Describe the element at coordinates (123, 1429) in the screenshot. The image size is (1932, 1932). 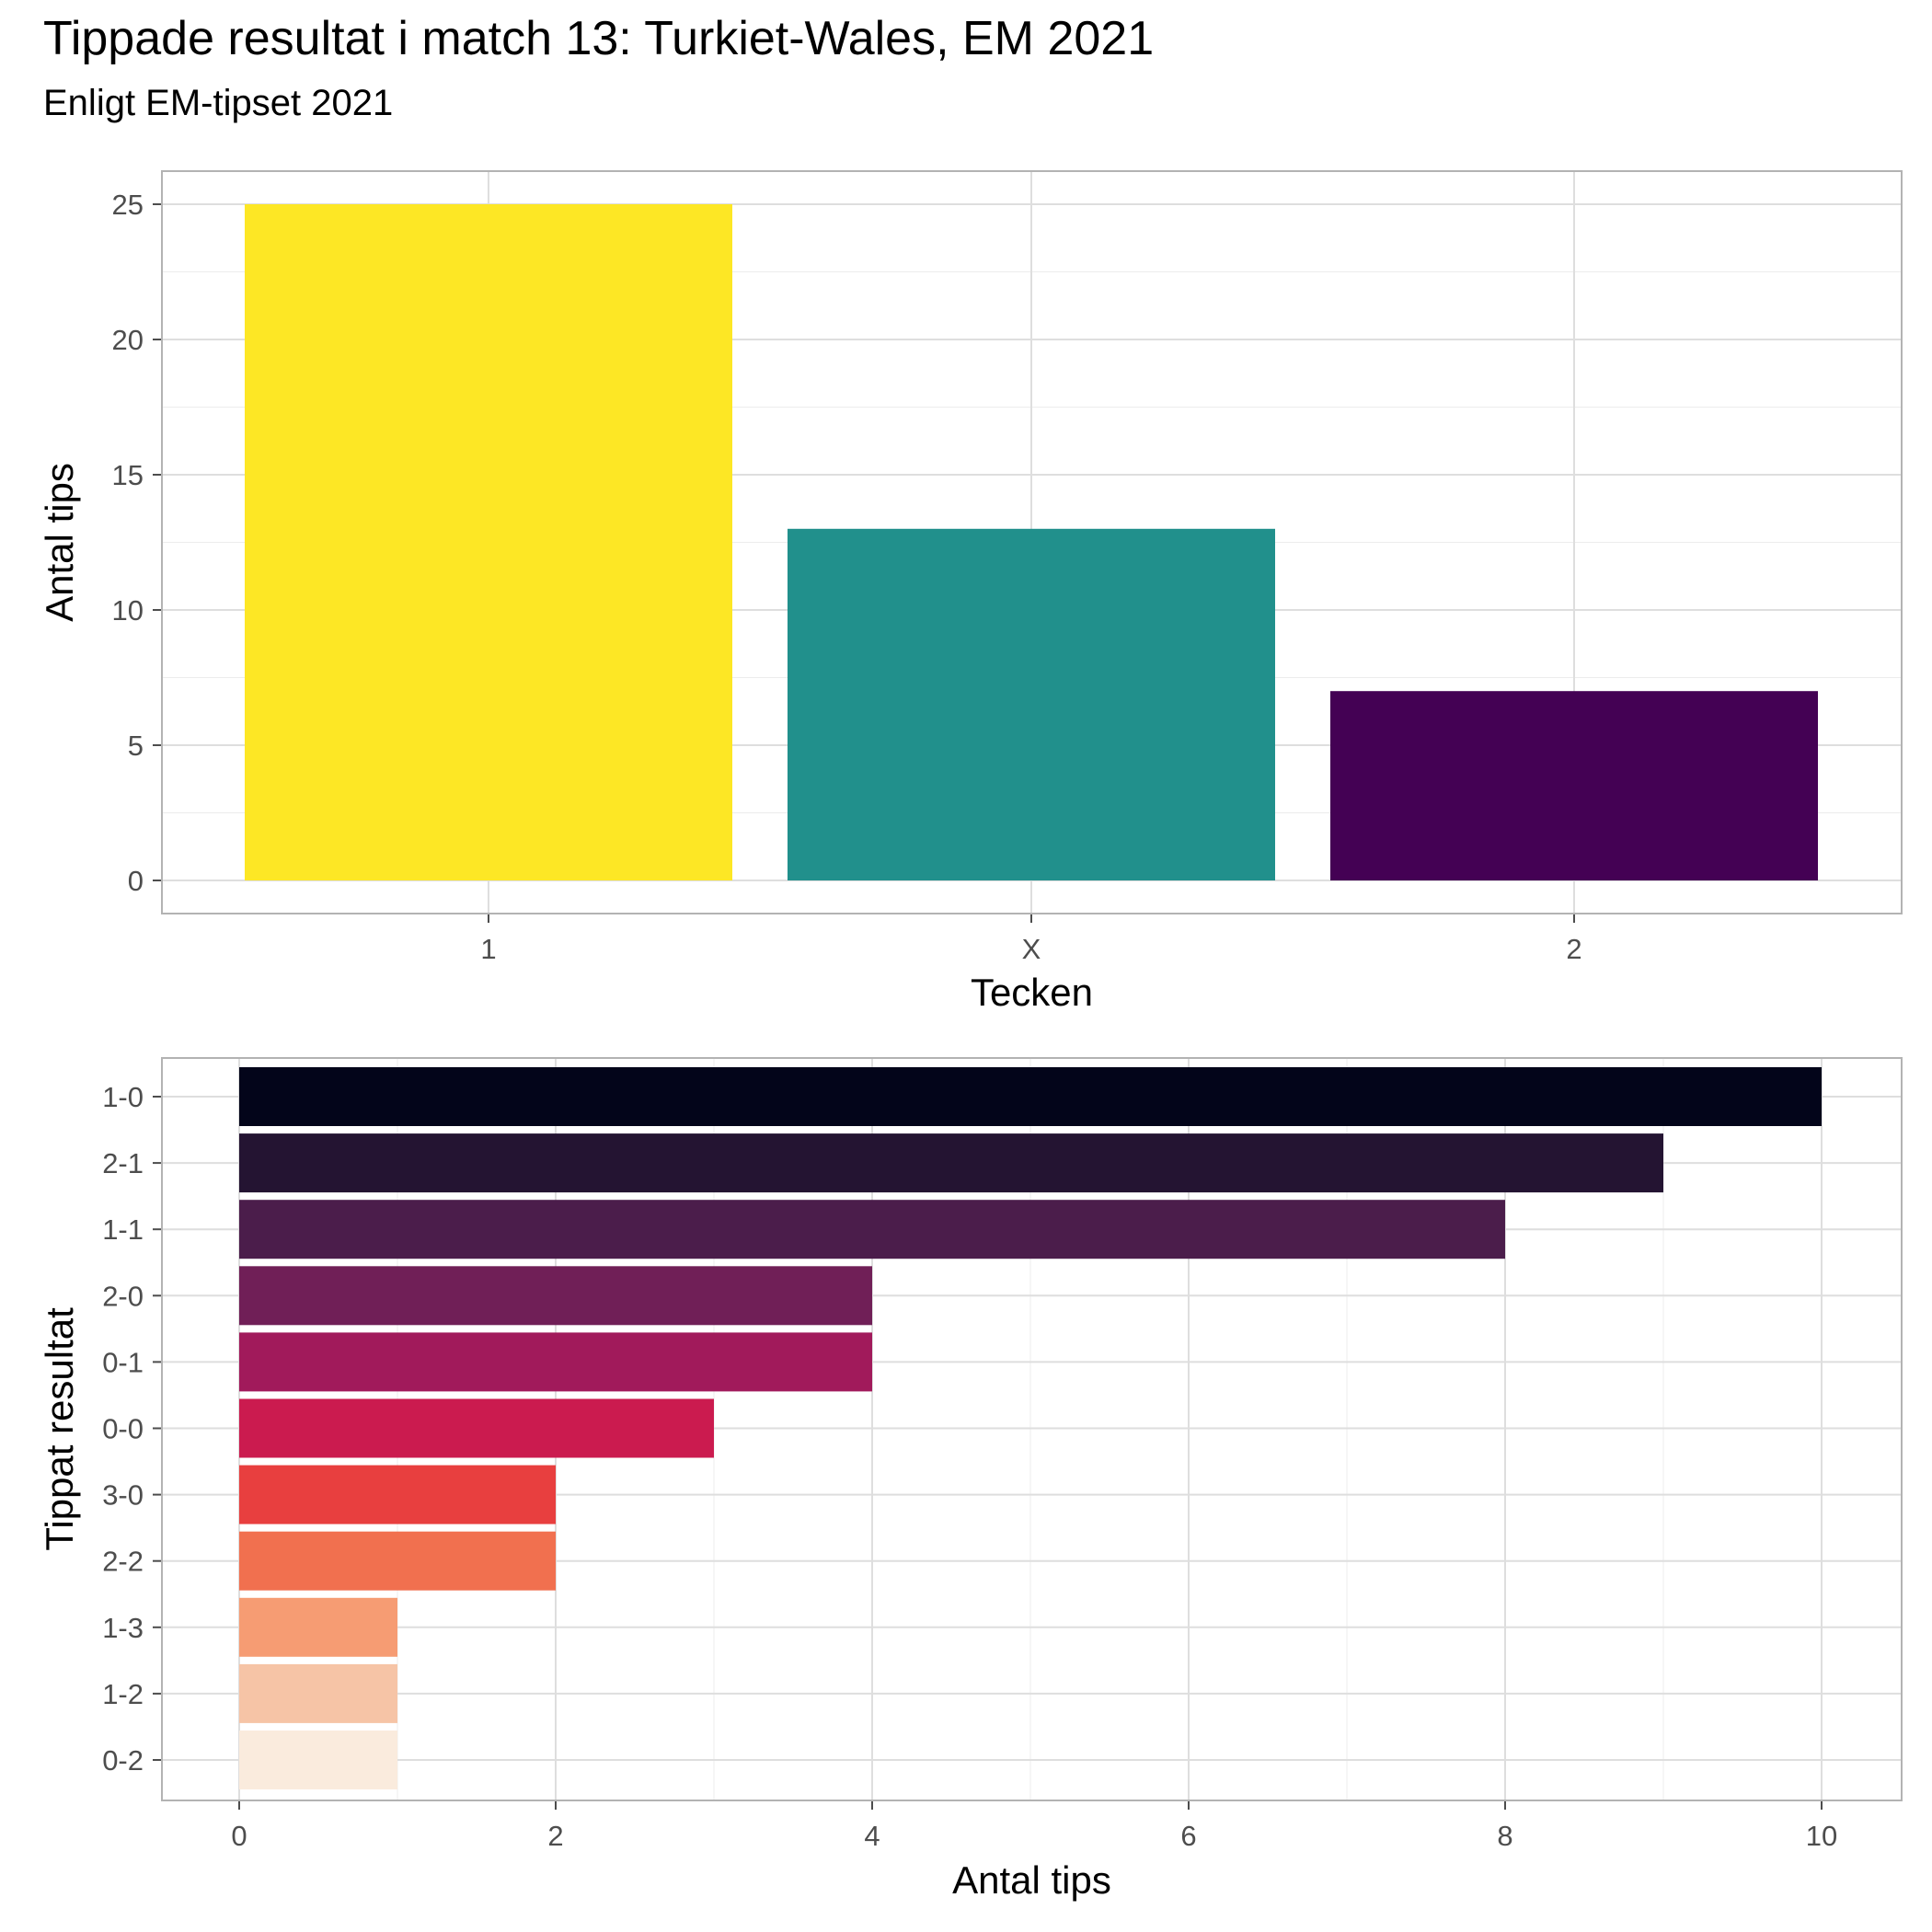
I see `y-tick-label: 0-0` at that location.